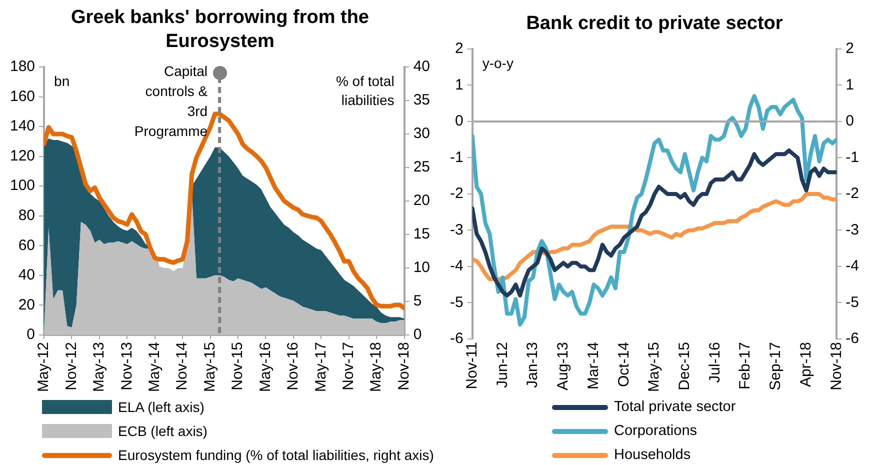 The image size is (869, 465). Describe the element at coordinates (23, 126) in the screenshot. I see `y-tick-label: 140` at that location.